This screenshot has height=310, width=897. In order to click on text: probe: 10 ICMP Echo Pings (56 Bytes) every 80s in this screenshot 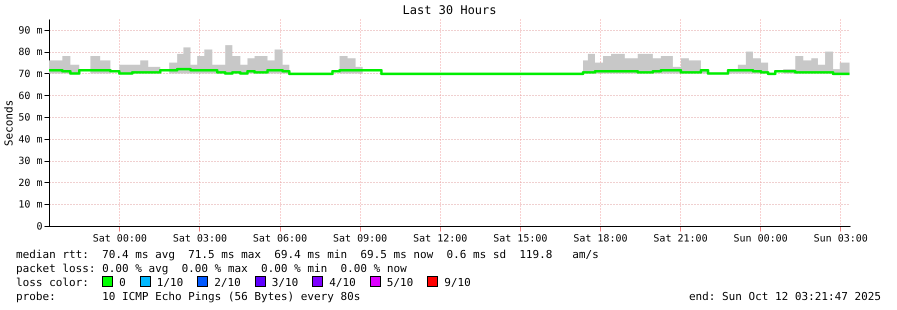, I will do `click(188, 296)`.